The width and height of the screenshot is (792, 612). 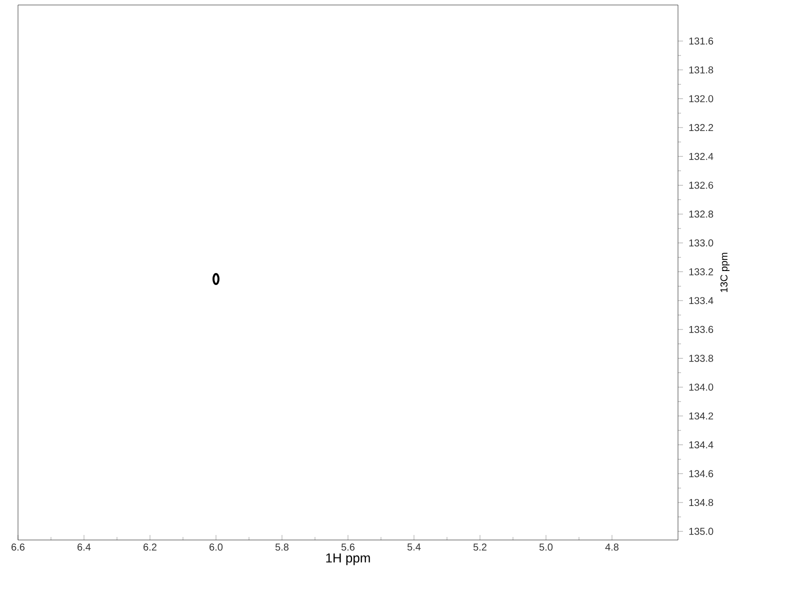 What do you see at coordinates (701, 300) in the screenshot?
I see `y-tick-label: 133.4` at bounding box center [701, 300].